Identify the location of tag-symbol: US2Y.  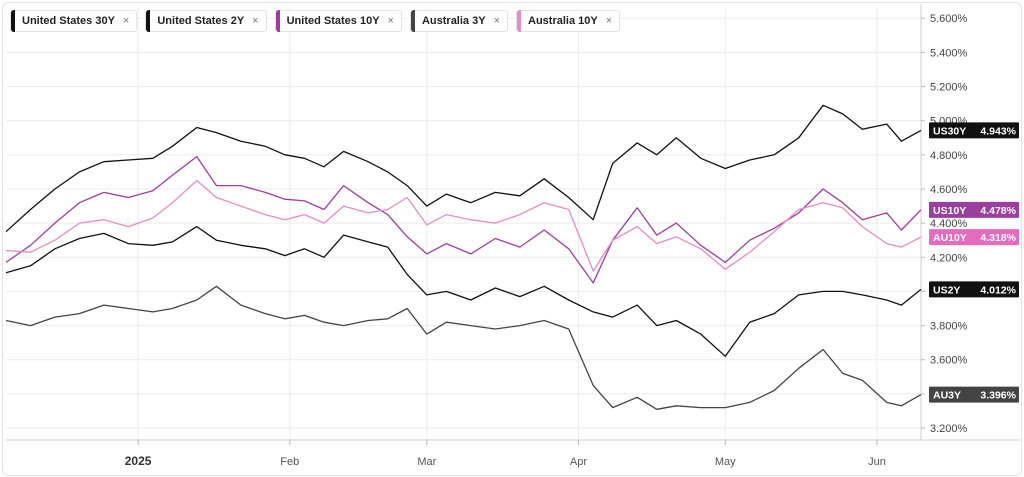
(946, 290).